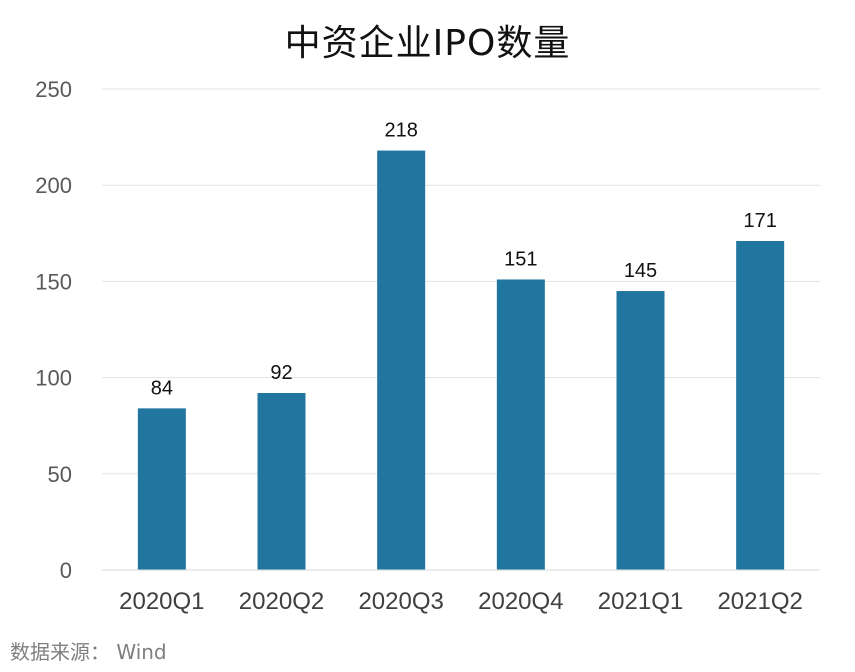  I want to click on bar-2021Q1, so click(640, 430).